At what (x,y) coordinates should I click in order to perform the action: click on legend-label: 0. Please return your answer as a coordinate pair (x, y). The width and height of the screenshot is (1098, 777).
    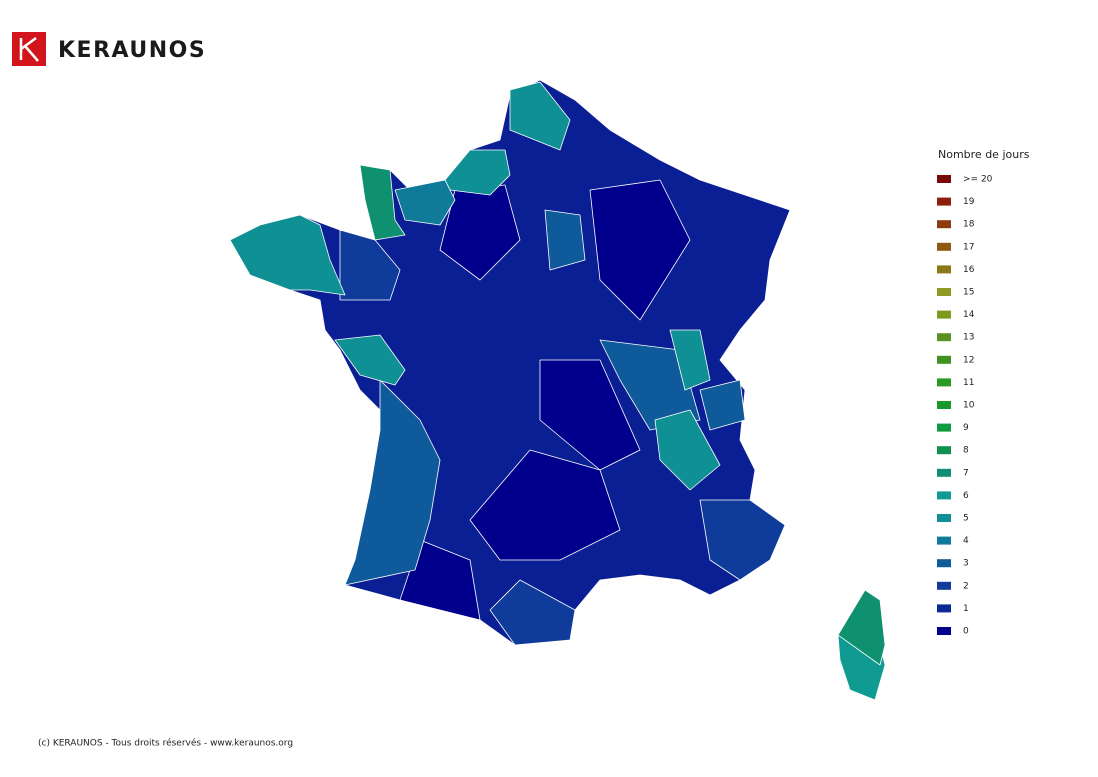
    Looking at the image, I should click on (966, 632).